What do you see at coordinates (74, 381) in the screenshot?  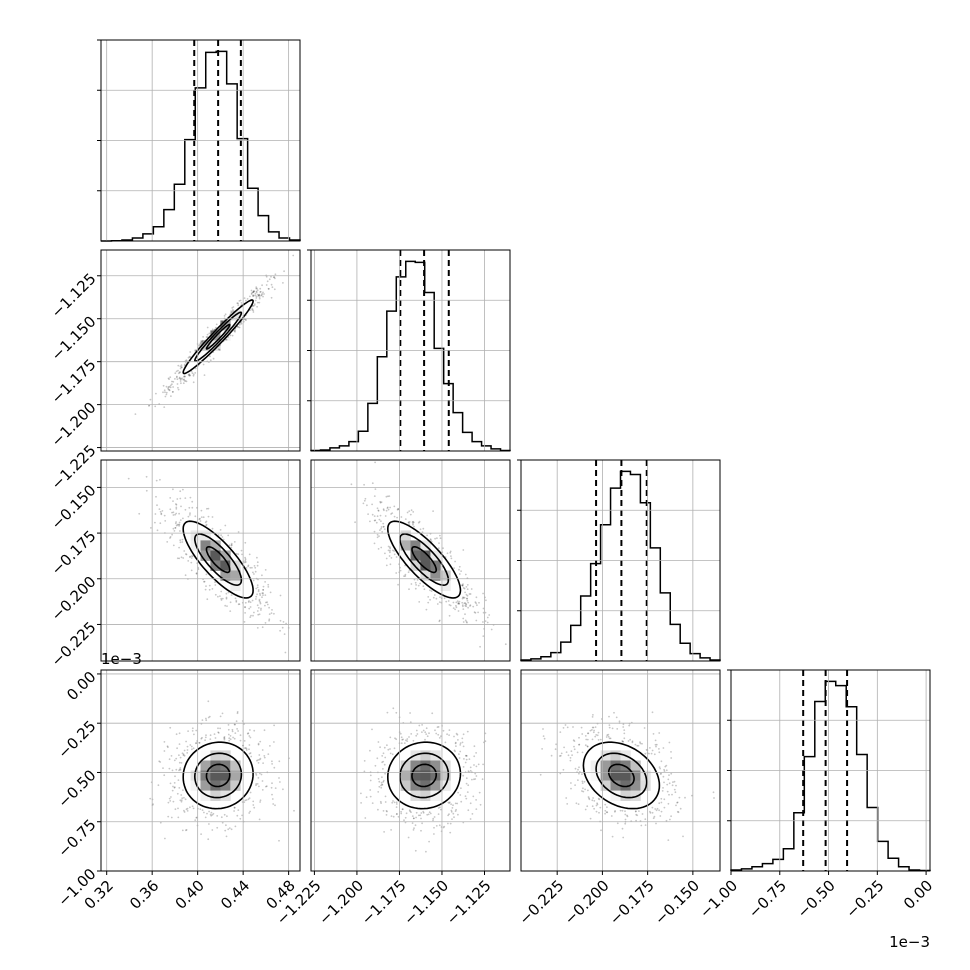 I see `y-tick-label: −1.175` at bounding box center [74, 381].